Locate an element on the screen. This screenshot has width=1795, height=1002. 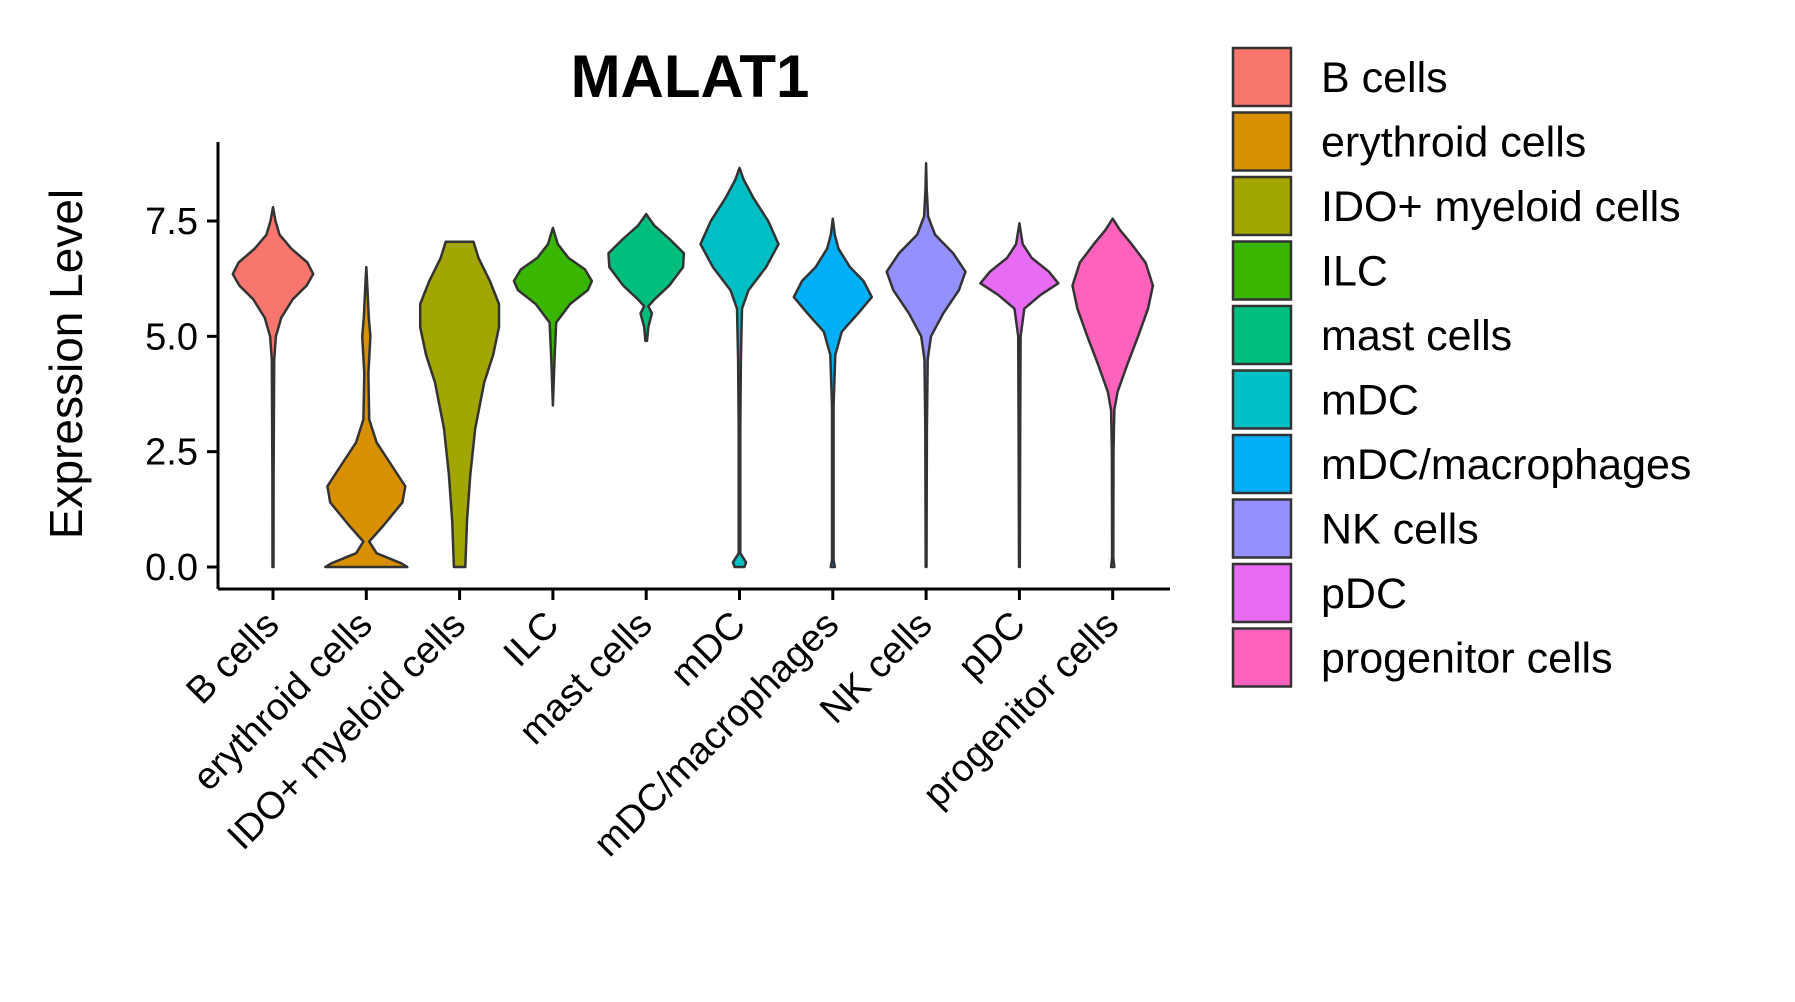
legend-label: pDC is located at coordinates (1364, 594).